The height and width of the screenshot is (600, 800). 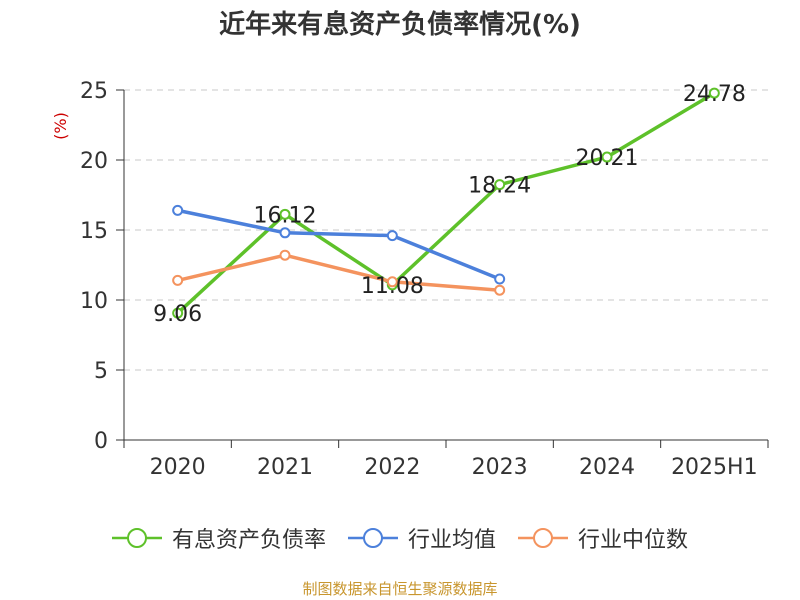 What do you see at coordinates (101, 441) in the screenshot?
I see `y-tick-label: 0` at bounding box center [101, 441].